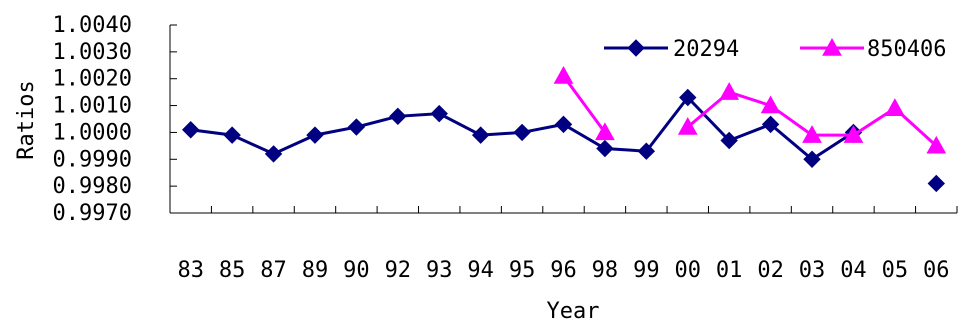 The image size is (968, 325). I want to click on legend-label: 850406, so click(906, 49).